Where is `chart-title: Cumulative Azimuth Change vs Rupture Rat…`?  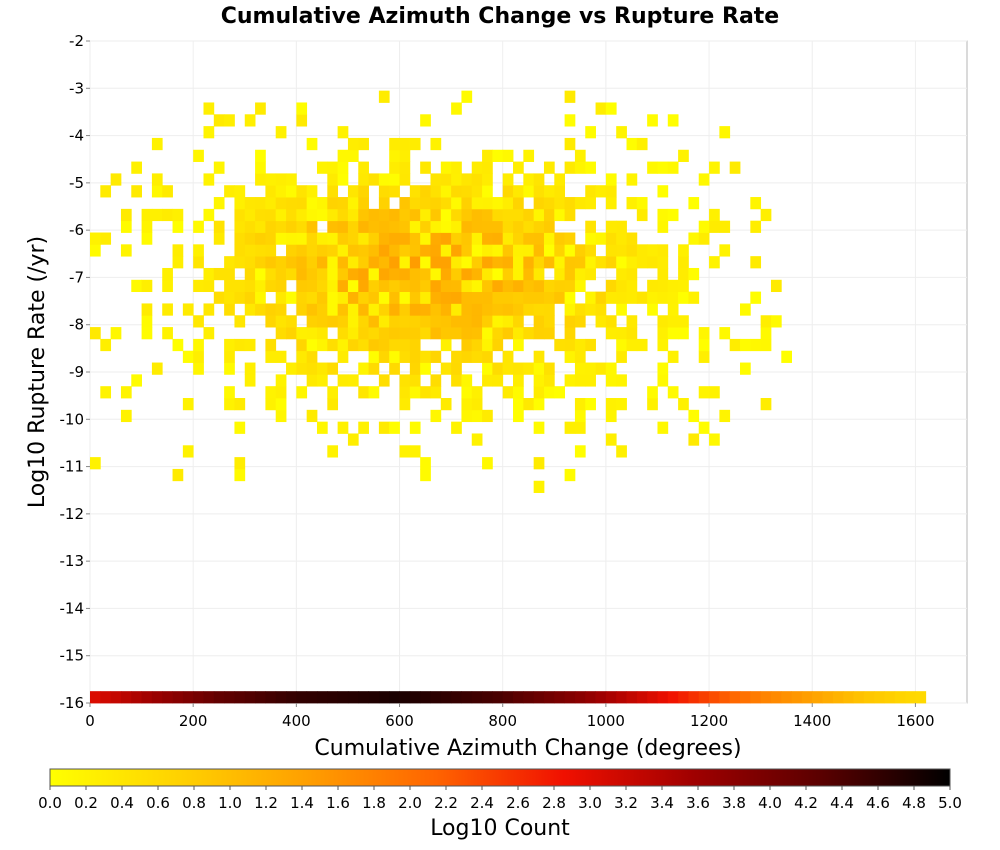 chart-title: Cumulative Azimuth Change vs Rupture Rat… is located at coordinates (500, 16).